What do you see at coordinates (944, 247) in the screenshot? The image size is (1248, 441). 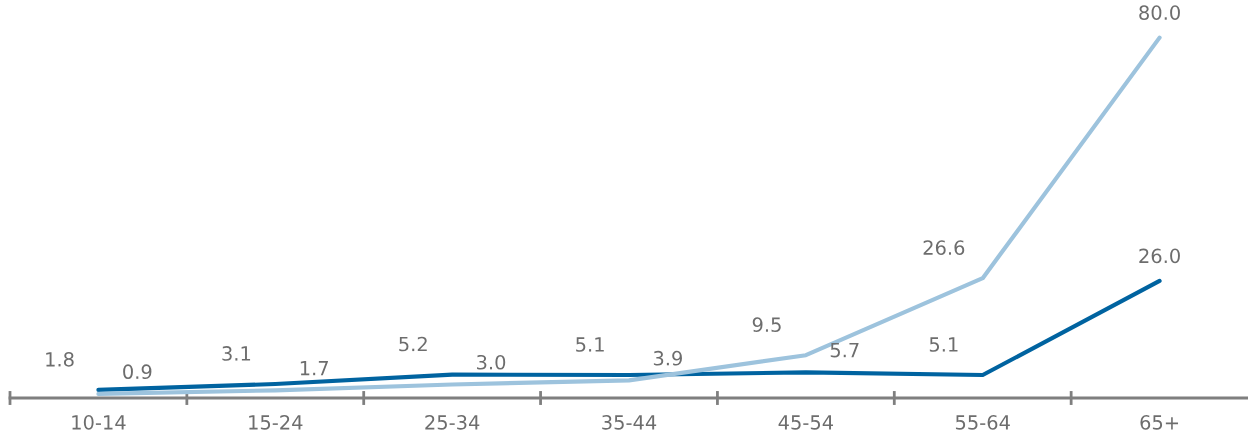 I see `data-label: 26.6` at bounding box center [944, 247].